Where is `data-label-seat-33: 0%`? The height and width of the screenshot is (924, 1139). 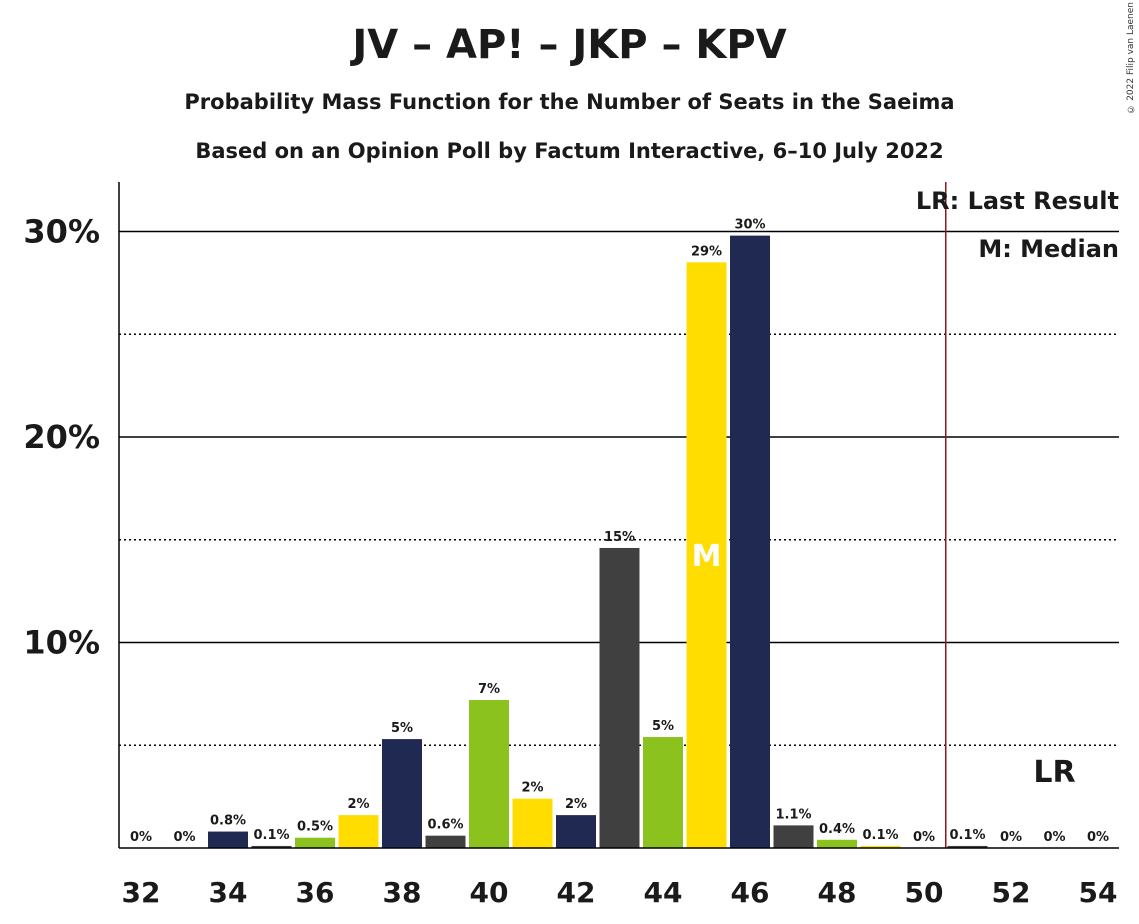 data-label-seat-33: 0% is located at coordinates (184, 837).